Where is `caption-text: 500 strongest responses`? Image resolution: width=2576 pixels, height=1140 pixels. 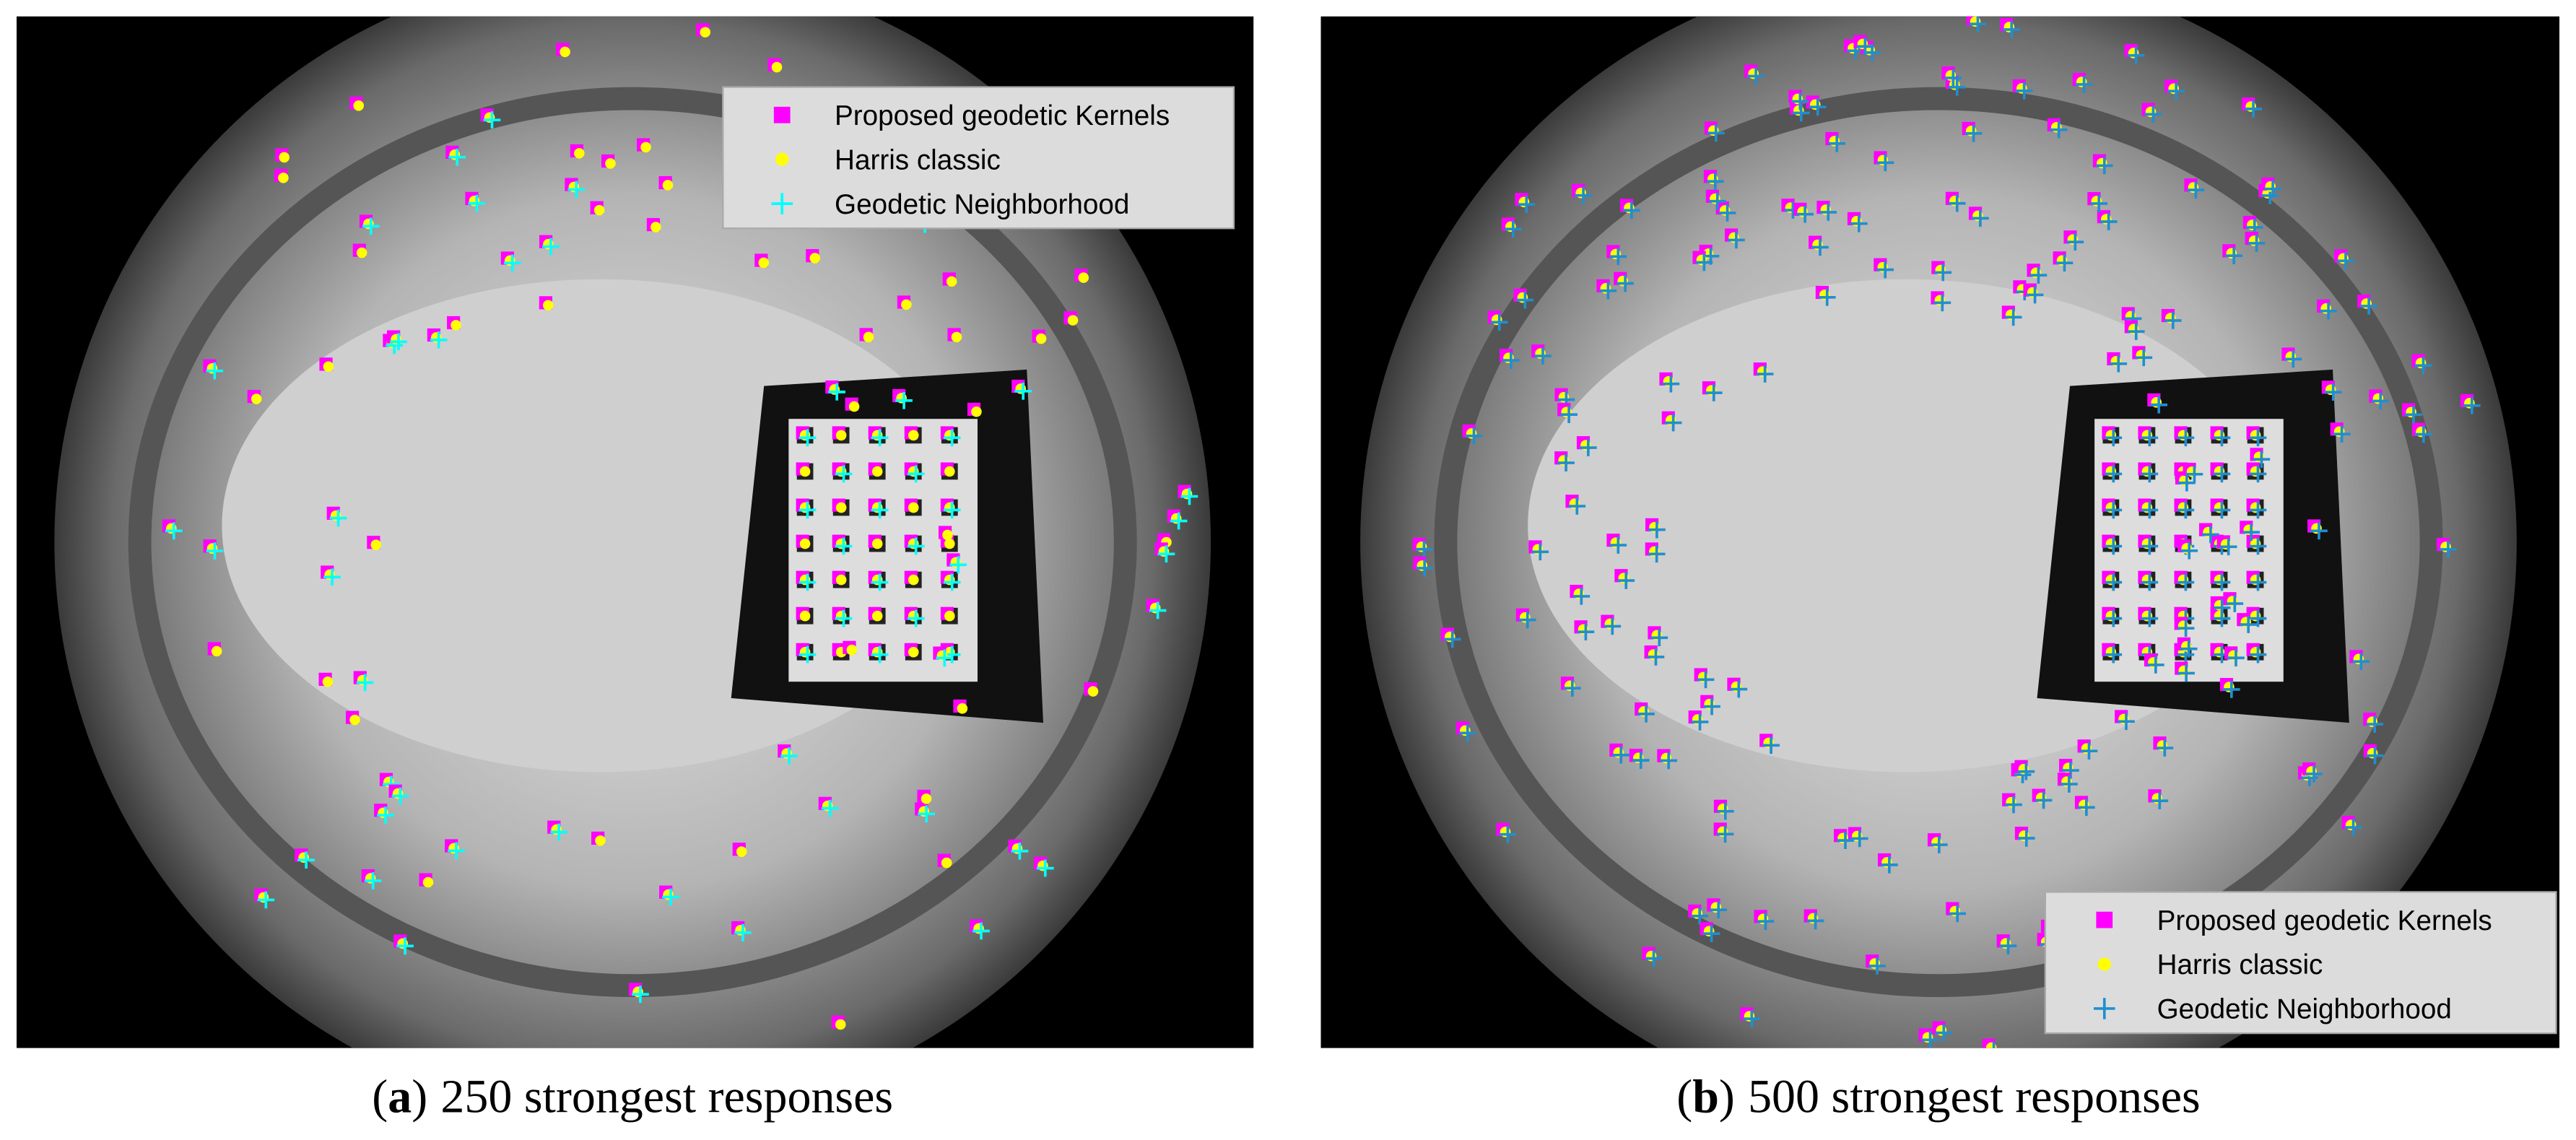 caption-text: 500 strongest responses is located at coordinates (1974, 1096).